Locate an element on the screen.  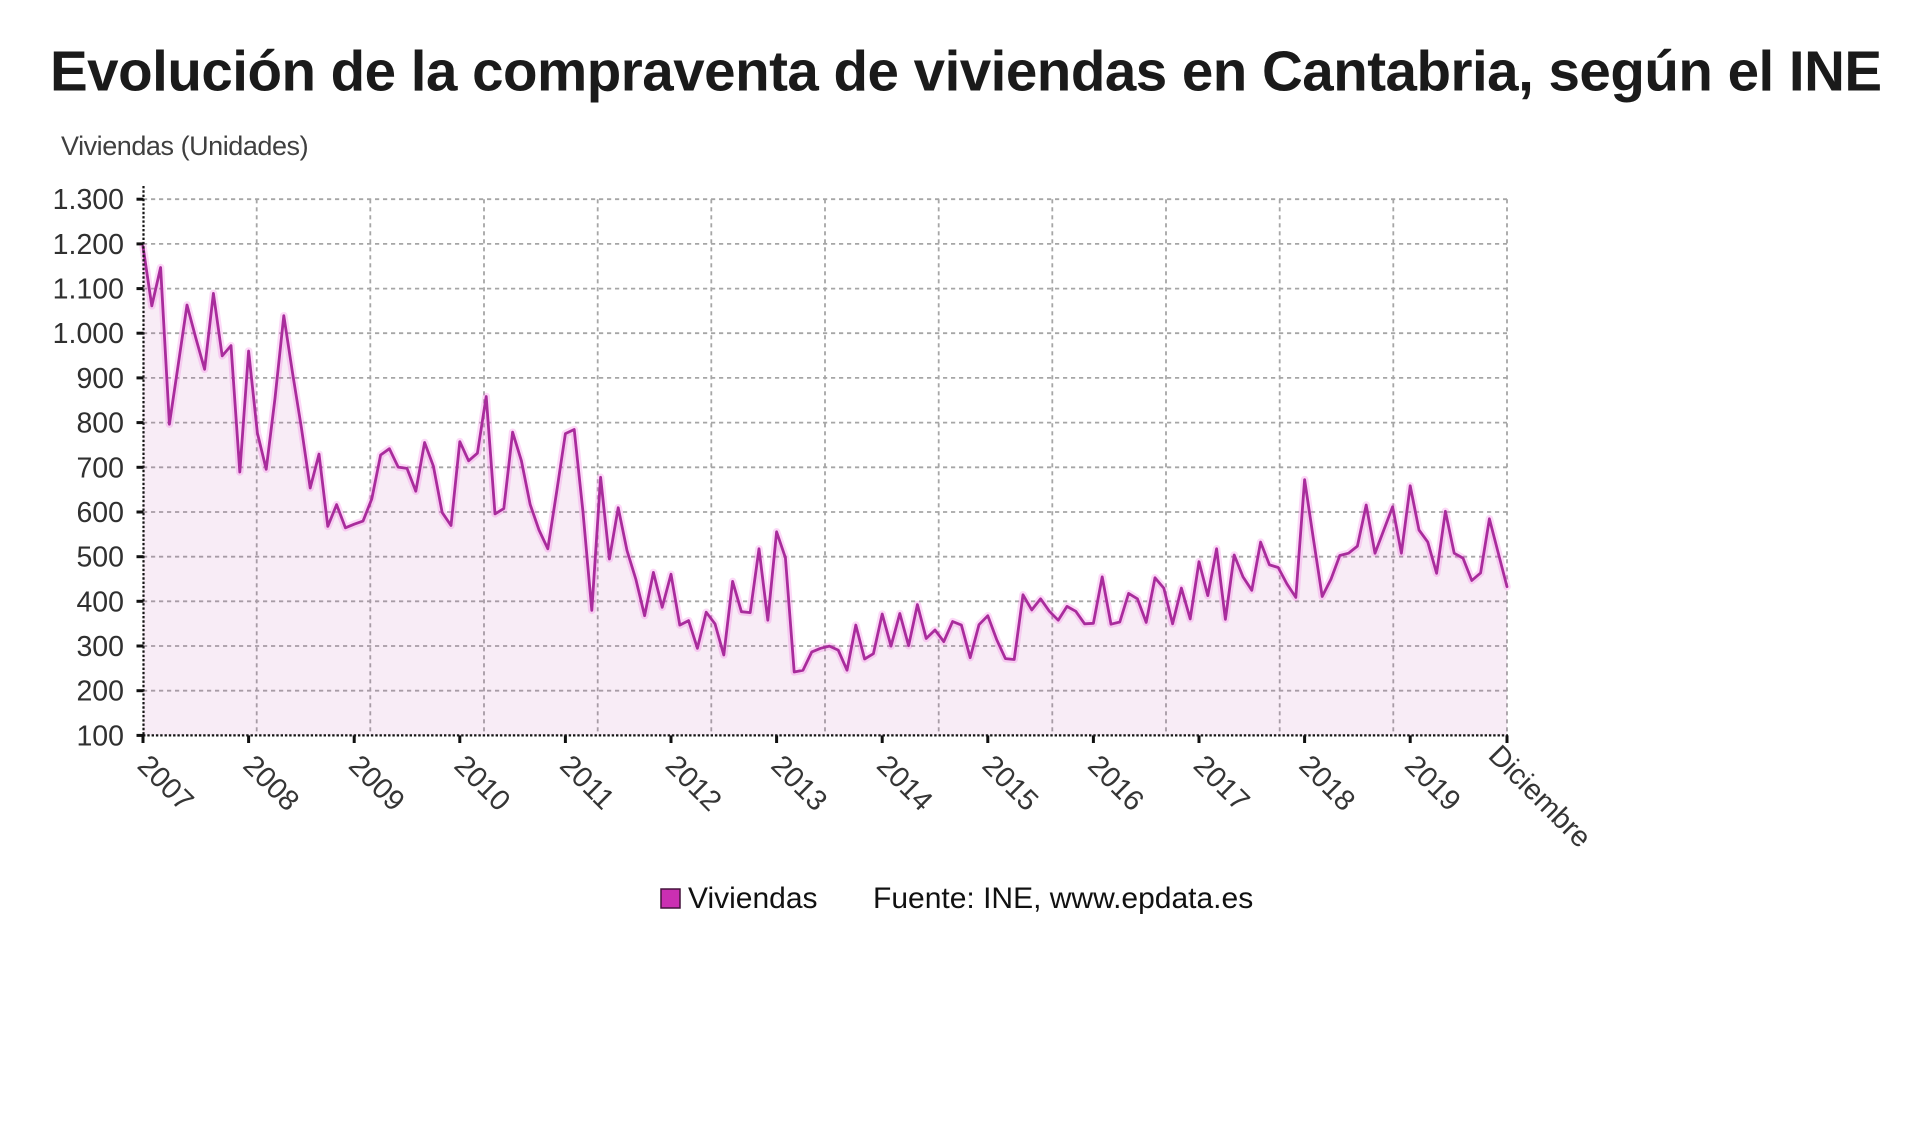
svg-text: Viviendas (Unidades) is located at coordinates (184, 146).